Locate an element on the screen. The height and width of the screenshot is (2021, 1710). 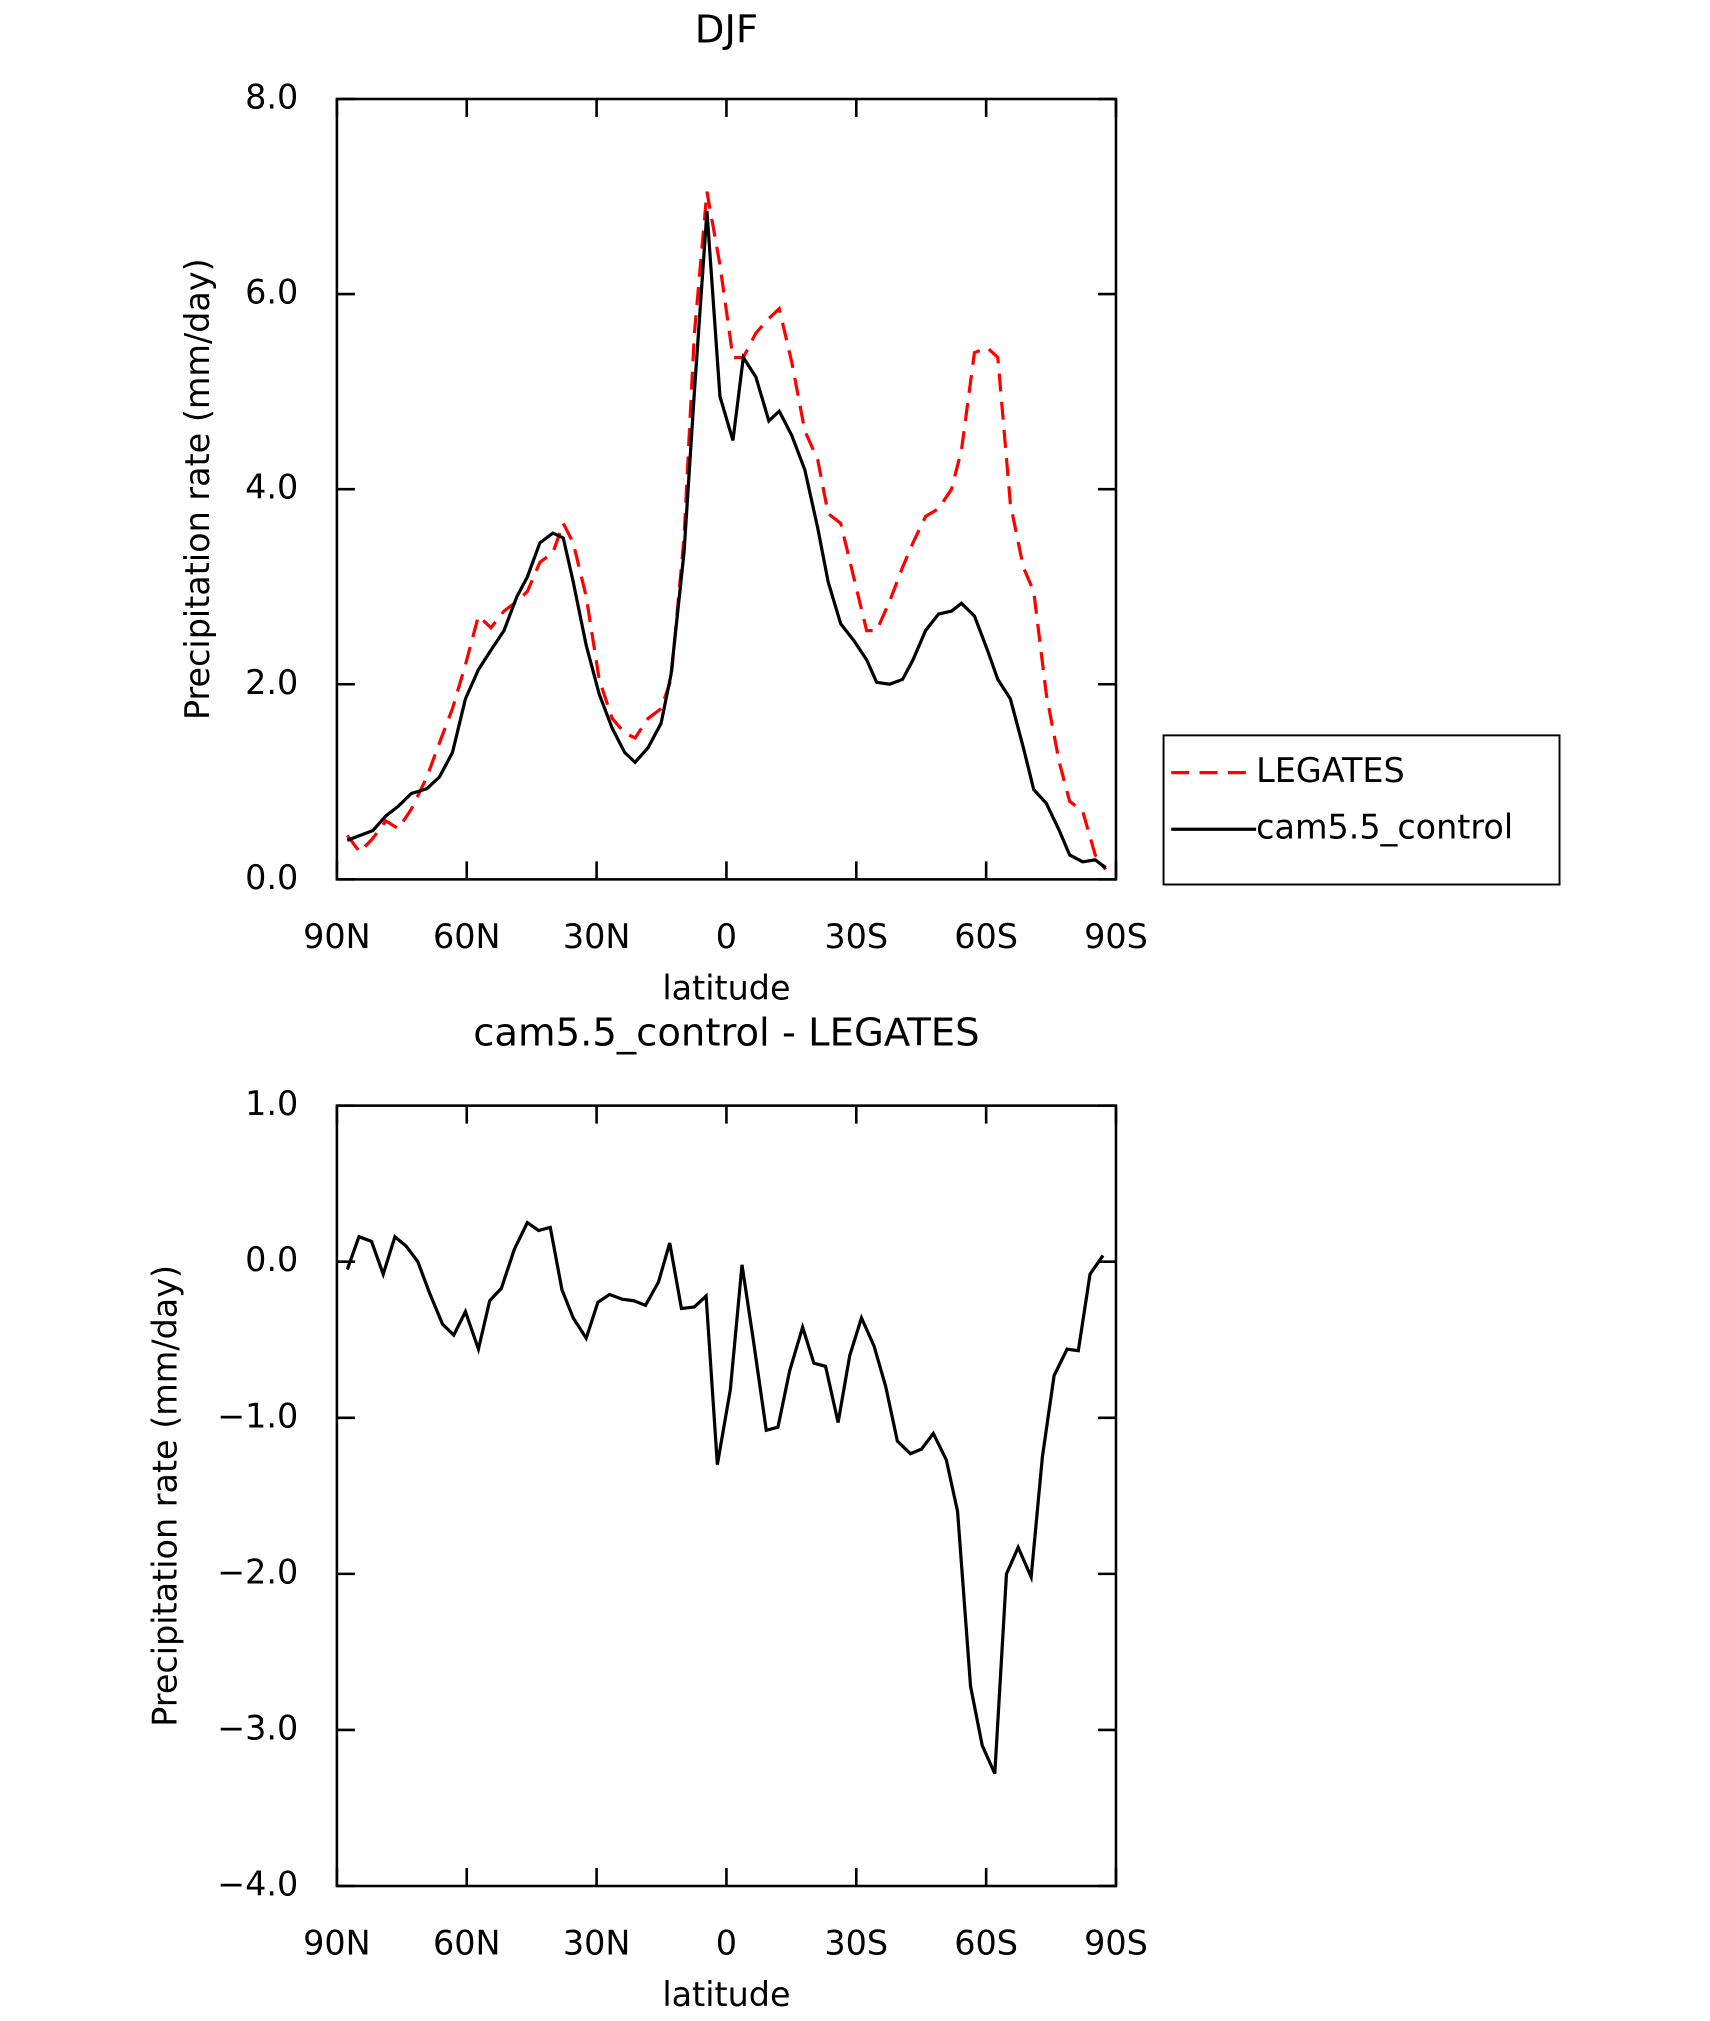
y-tick-label: 6.0 is located at coordinates (271, 292).